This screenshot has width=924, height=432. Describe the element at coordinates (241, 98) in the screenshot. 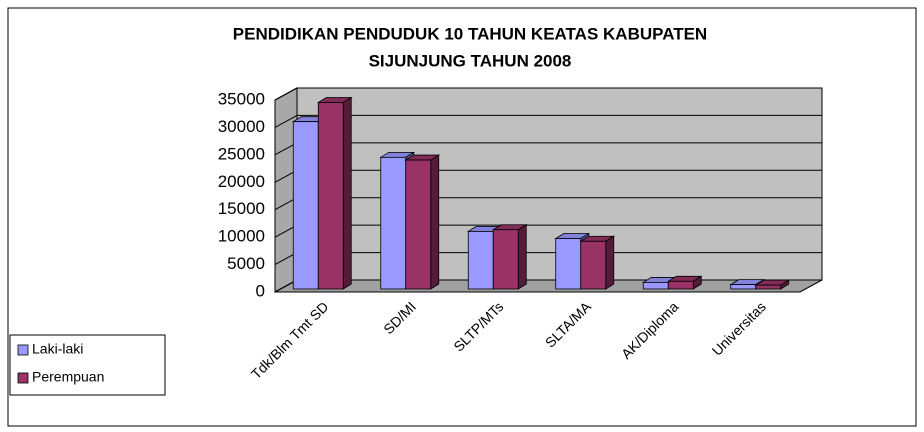

I see `y-tick-label: 35000` at that location.